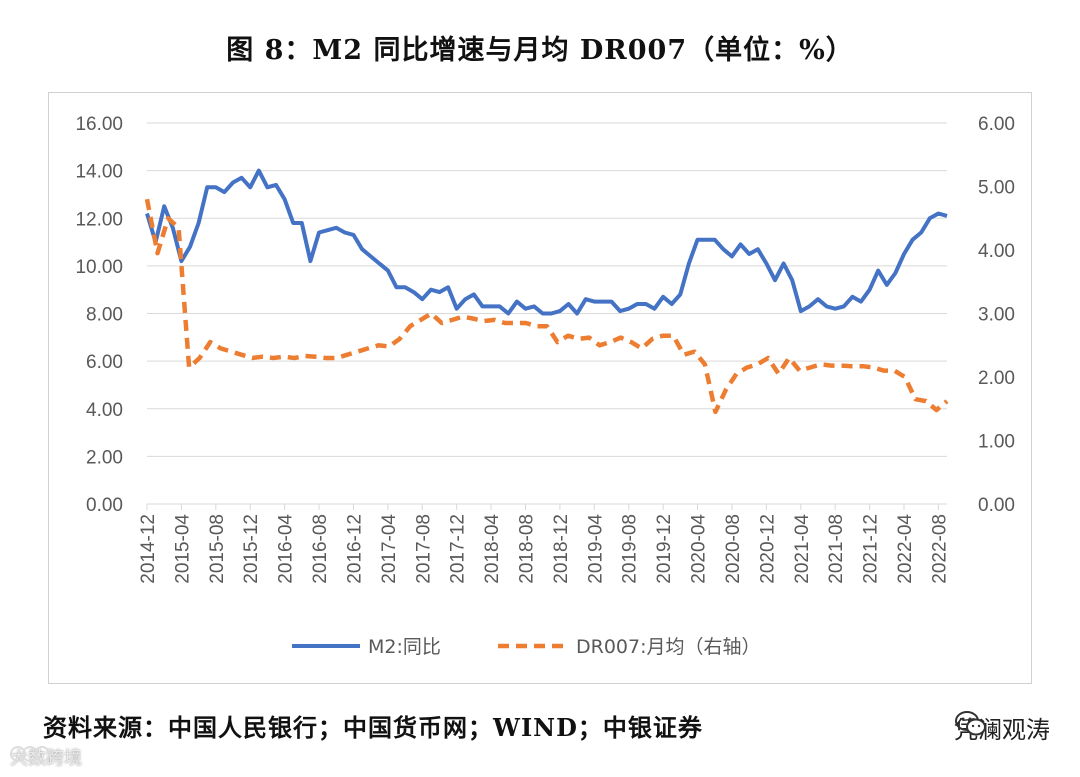  What do you see at coordinates (182, 549) in the screenshot?
I see `x-tick-label: 2015-04` at bounding box center [182, 549].